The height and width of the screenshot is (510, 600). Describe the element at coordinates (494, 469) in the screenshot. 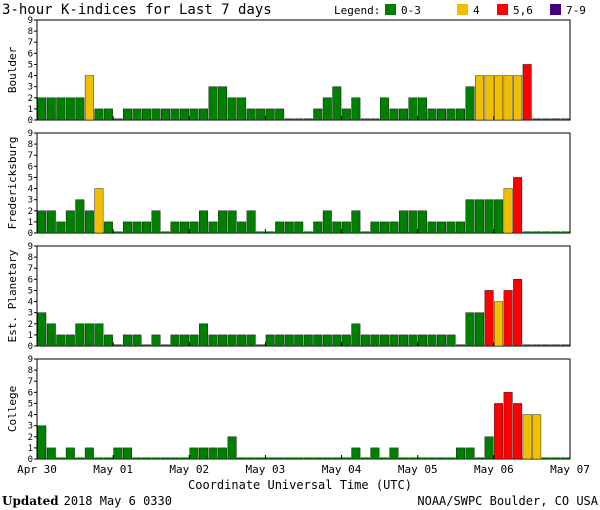

I see `x-tick-label: May 06` at that location.